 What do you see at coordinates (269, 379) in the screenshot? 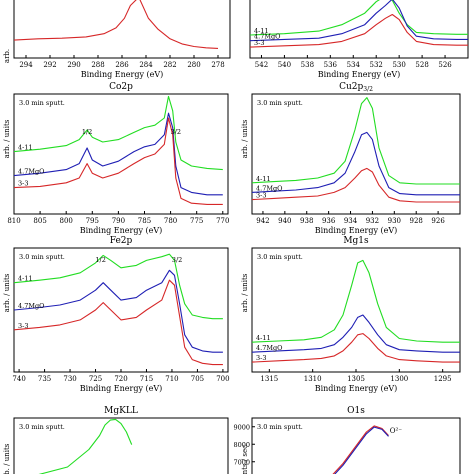
I see `x-tick-label: 1315` at bounding box center [269, 379].